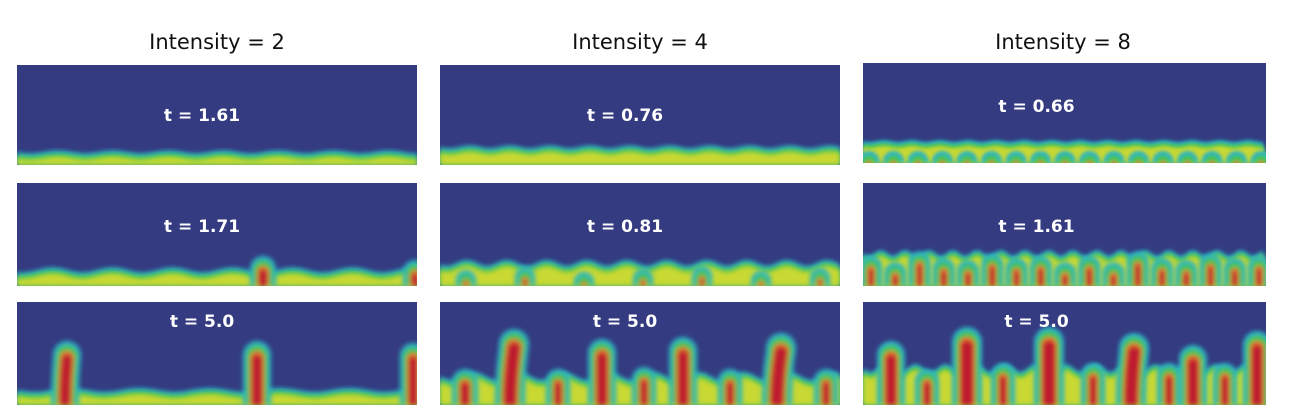 This screenshot has height=412, width=1291. Describe the element at coordinates (1063, 42) in the screenshot. I see `column-title-intensity-8: Intensity = 8` at that location.